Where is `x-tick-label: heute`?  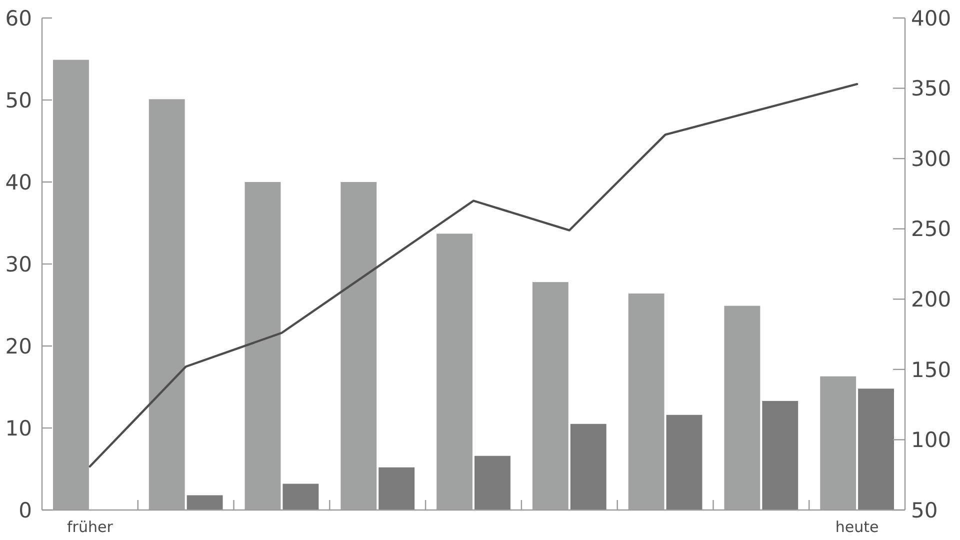
x-tick-label: heute is located at coordinates (857, 527).